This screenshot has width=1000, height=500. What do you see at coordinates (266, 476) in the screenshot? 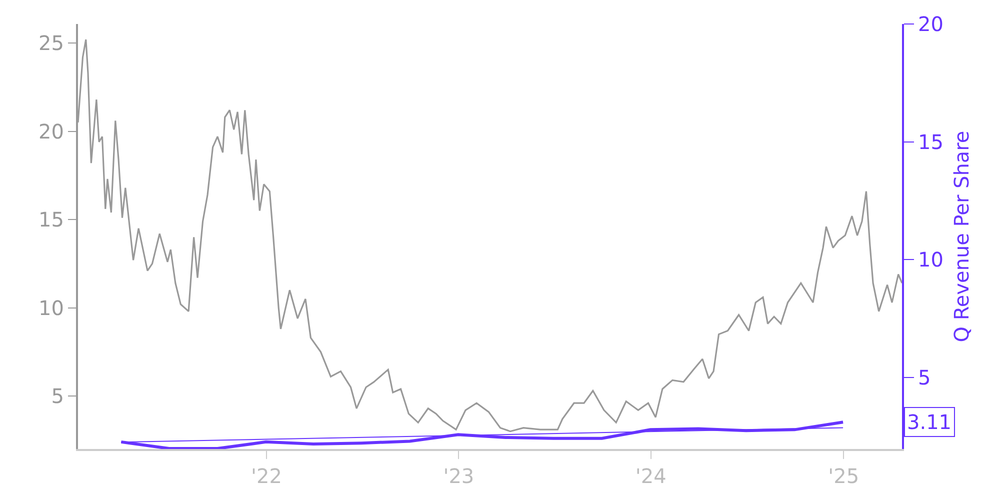
I see `x-tick-label: '22` at bounding box center [266, 476].